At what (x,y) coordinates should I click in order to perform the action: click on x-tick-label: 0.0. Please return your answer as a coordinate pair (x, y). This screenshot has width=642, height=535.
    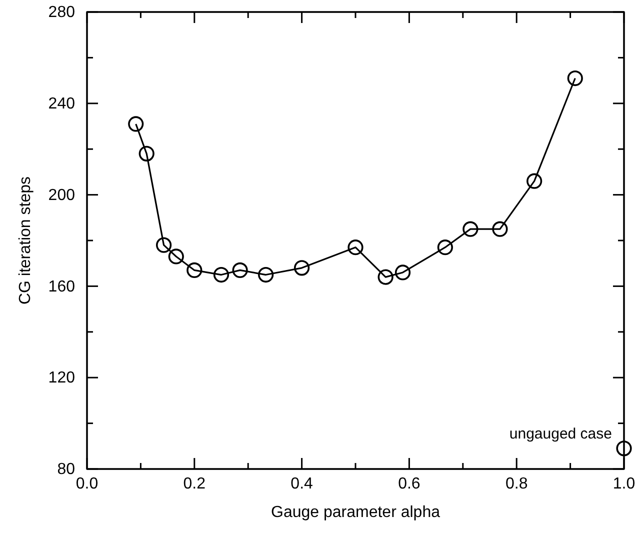
    Looking at the image, I should click on (87, 483).